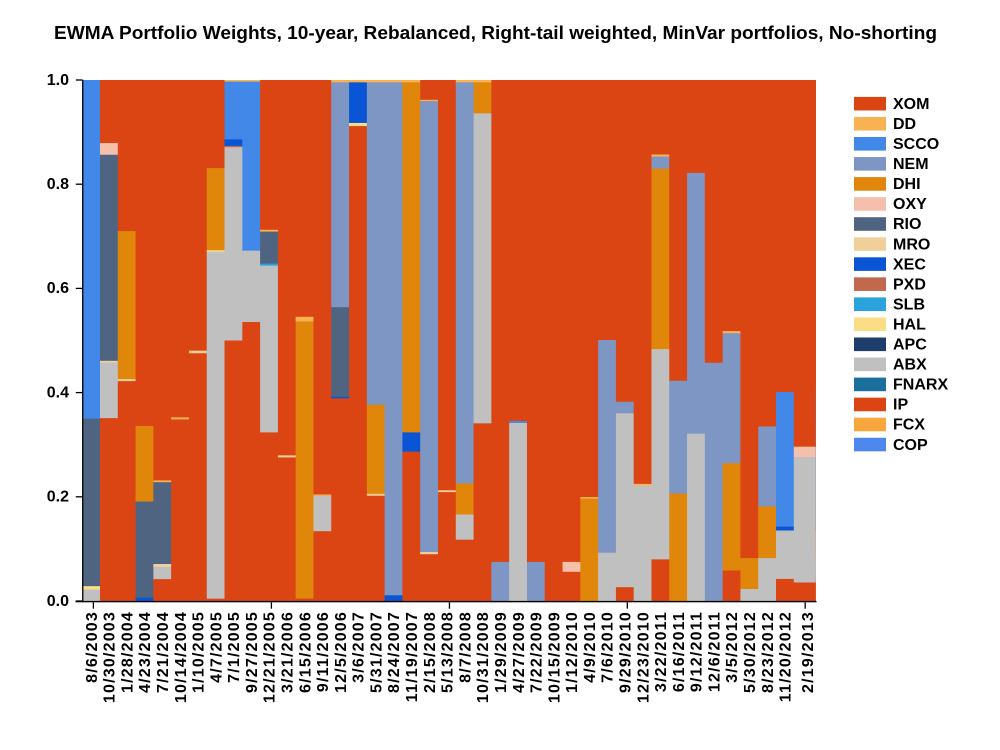  Describe the element at coordinates (907, 184) in the screenshot. I see `svg-text: DHI` at that location.